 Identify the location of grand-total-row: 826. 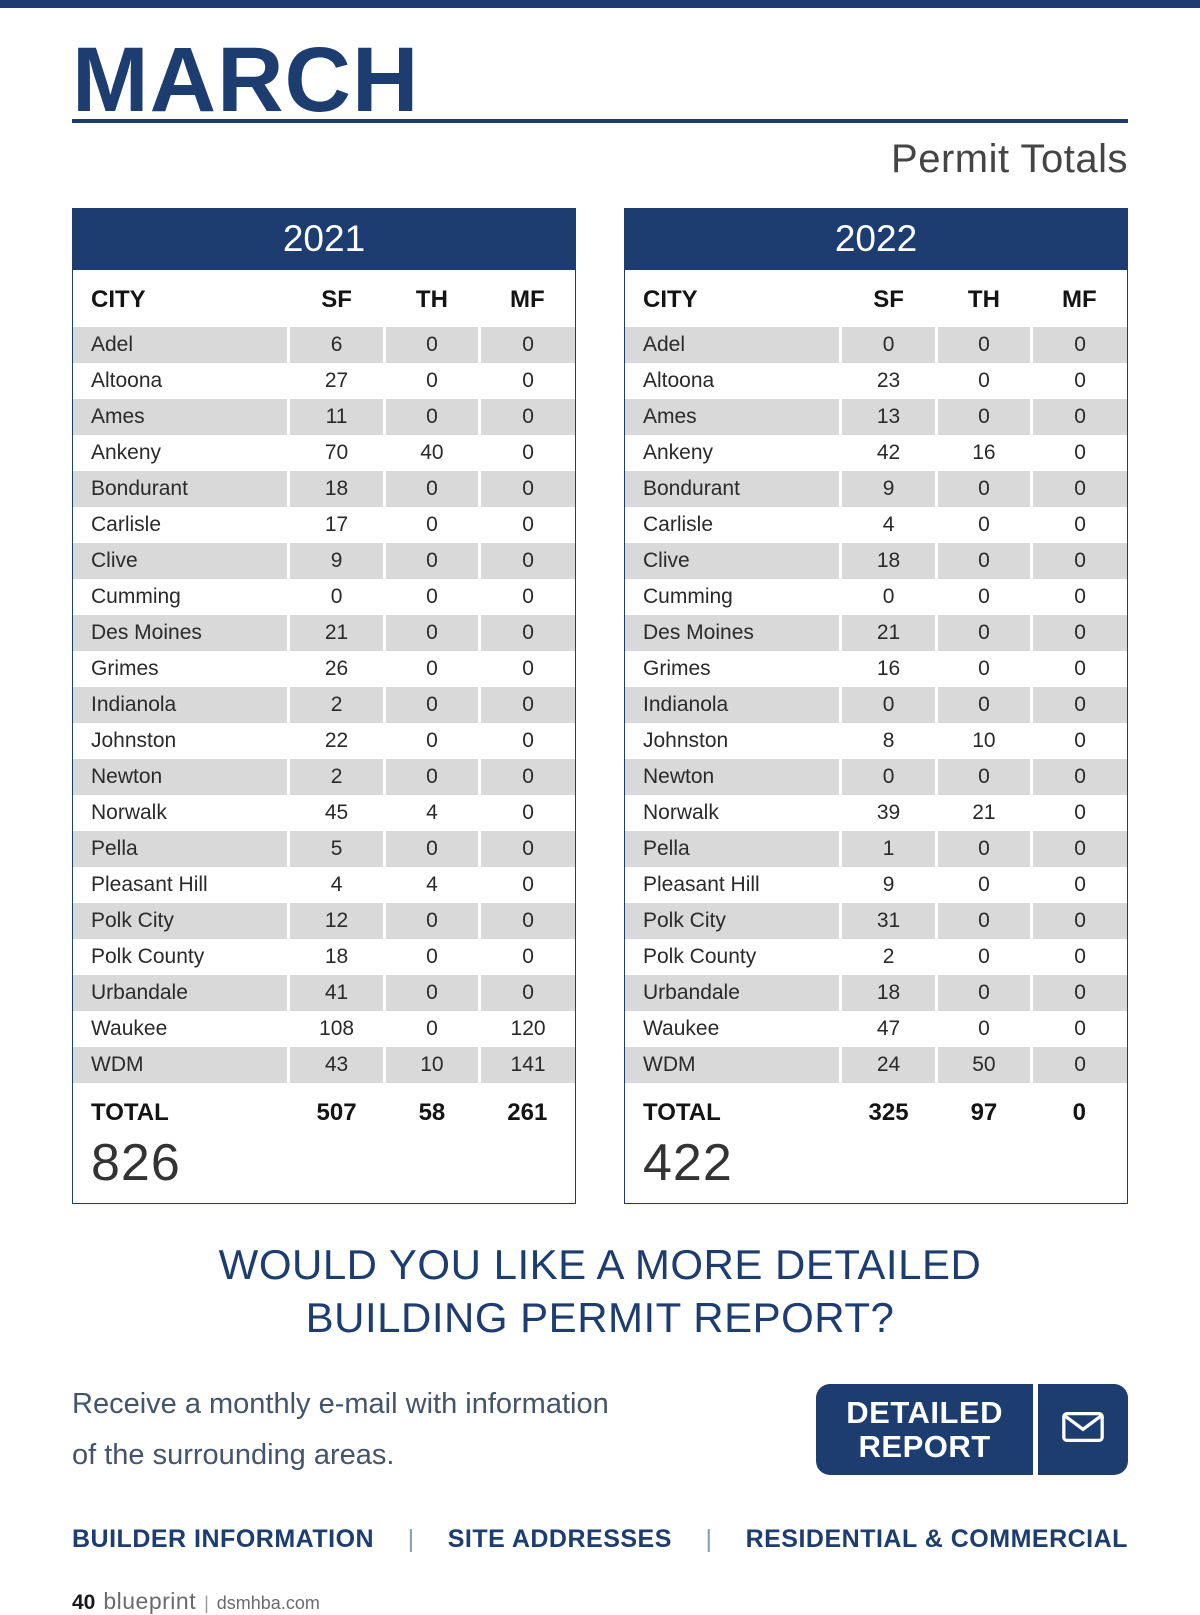
(324, 1167).